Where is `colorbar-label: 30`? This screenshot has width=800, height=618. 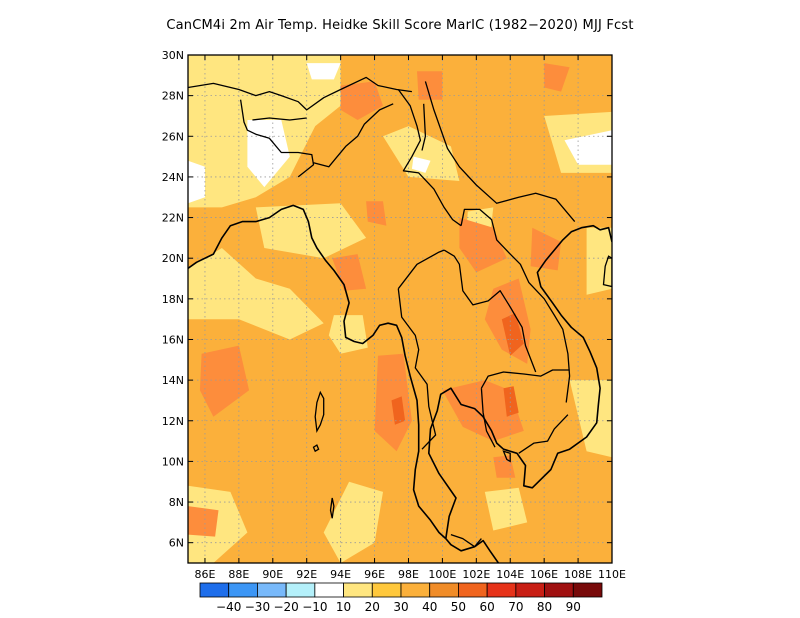 colorbar-label: 30 is located at coordinates (400, 607).